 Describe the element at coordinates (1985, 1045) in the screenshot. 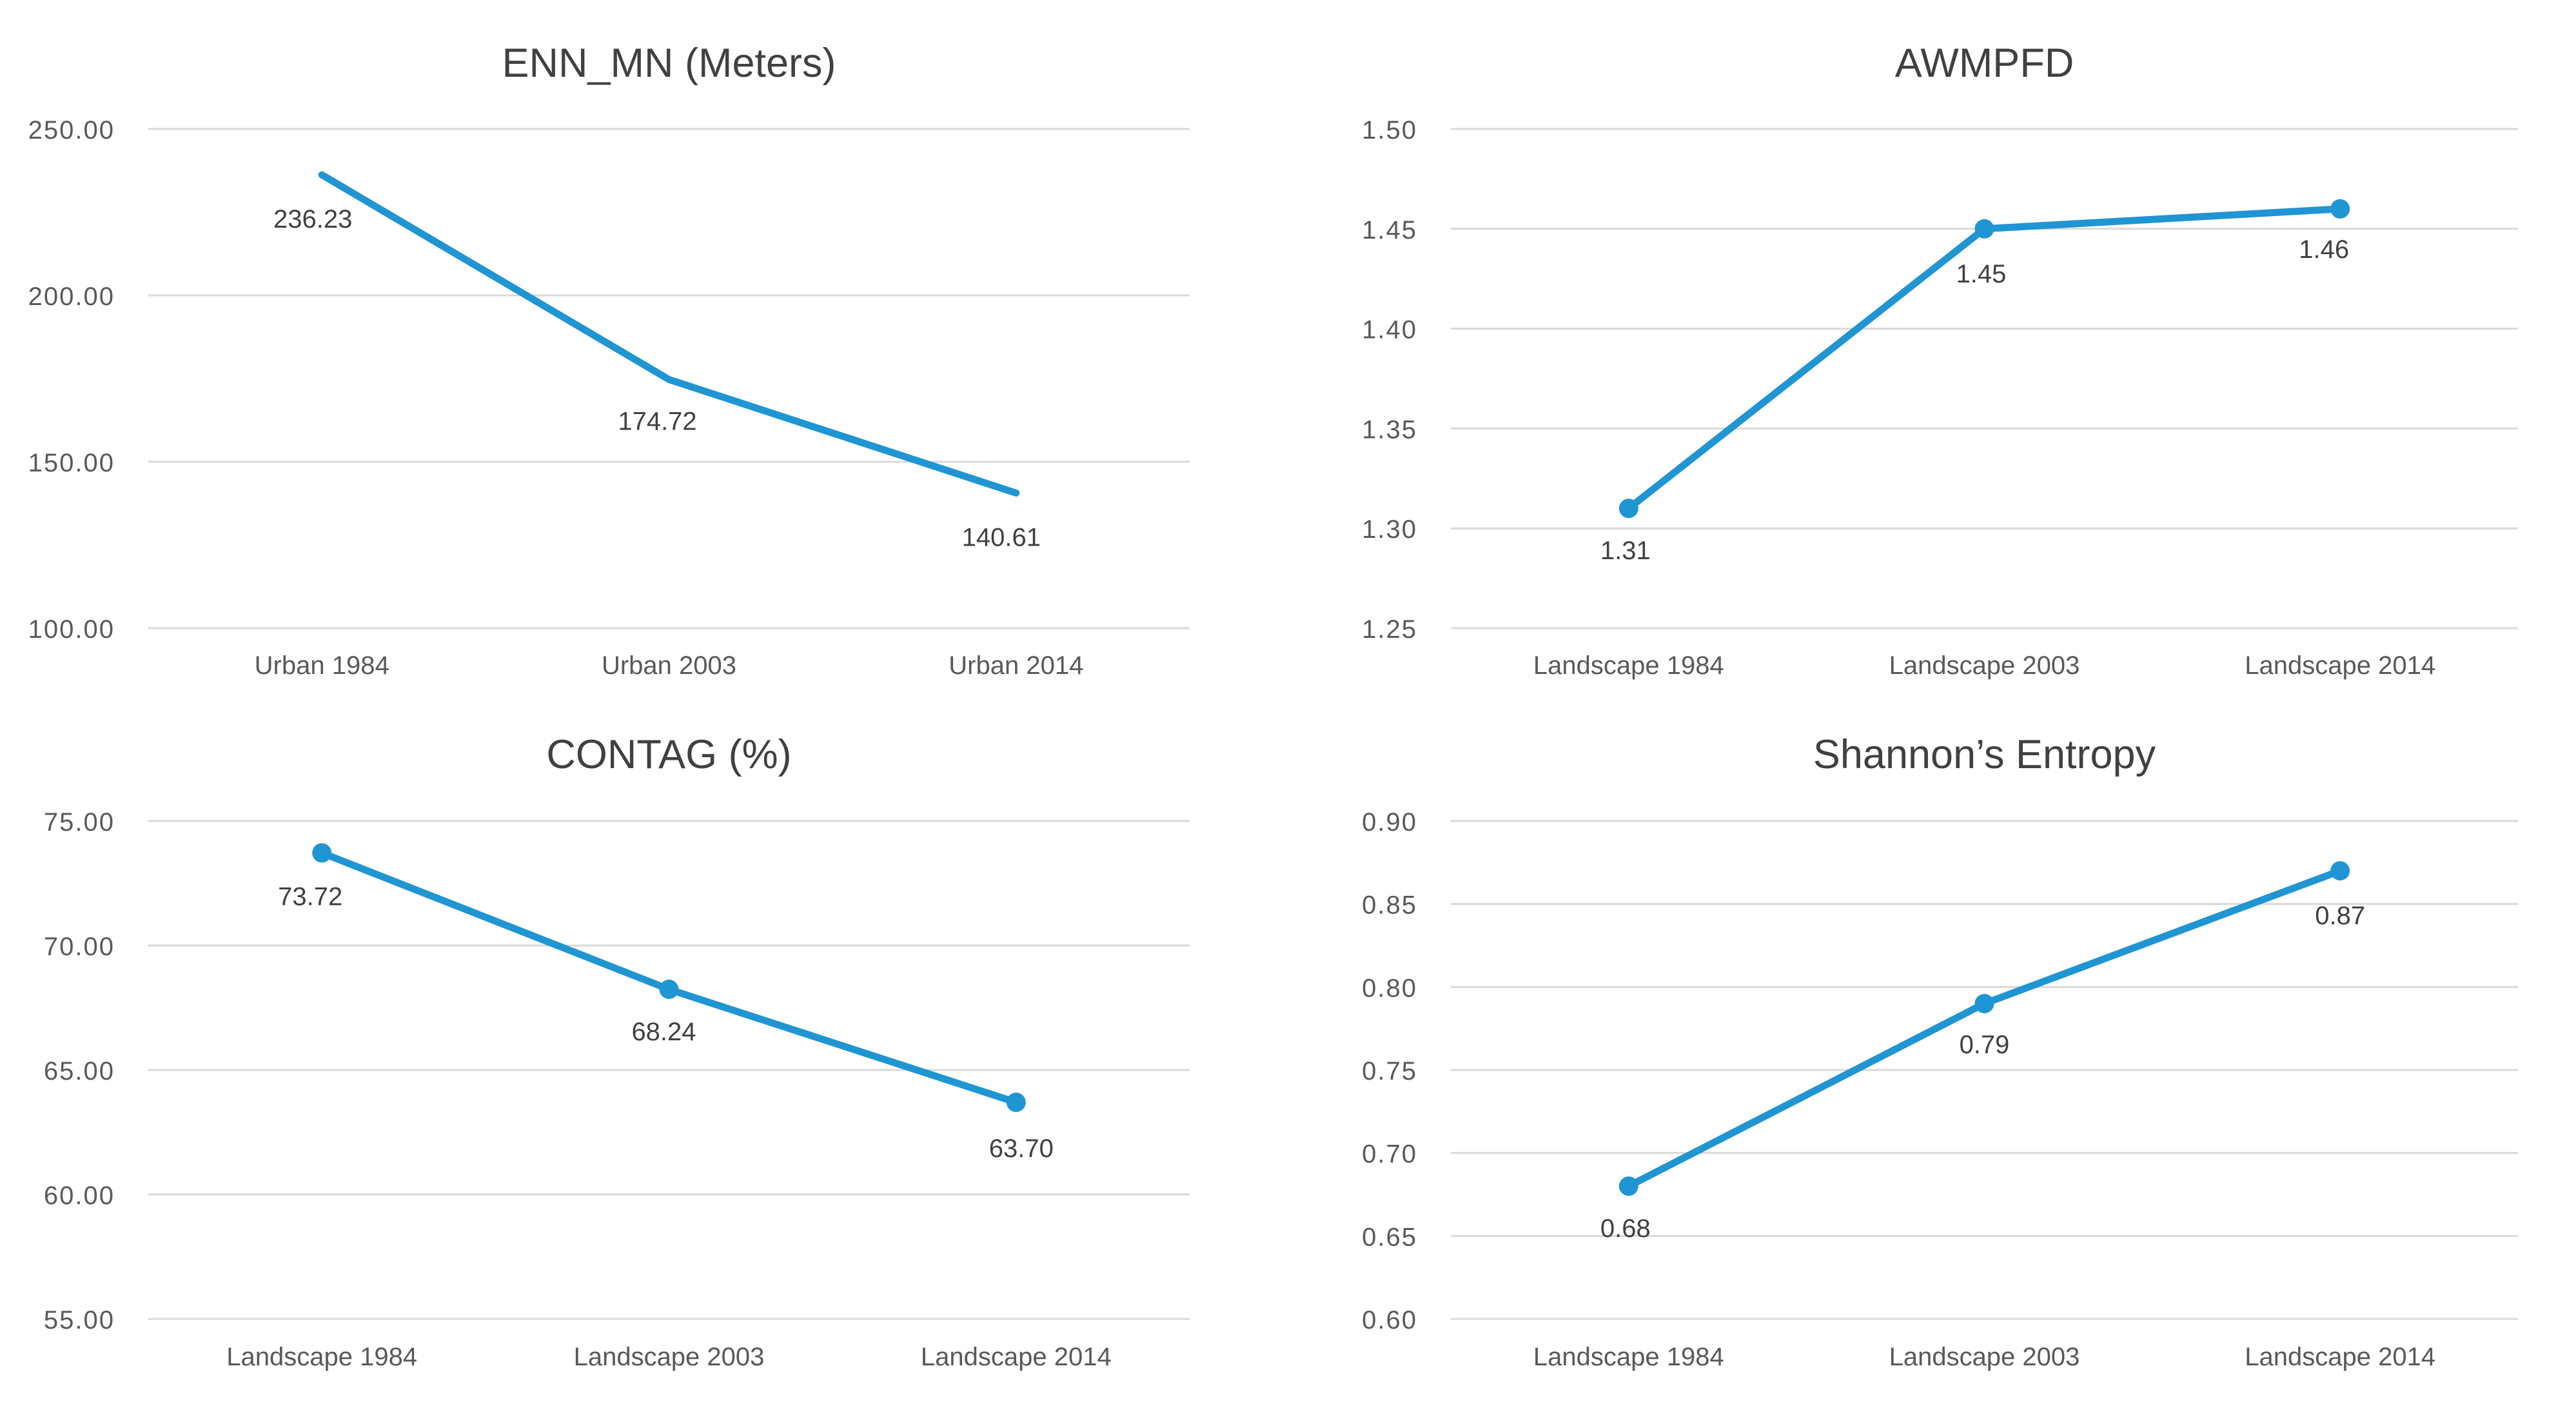

I see `data-point-label: 0.79` at that location.